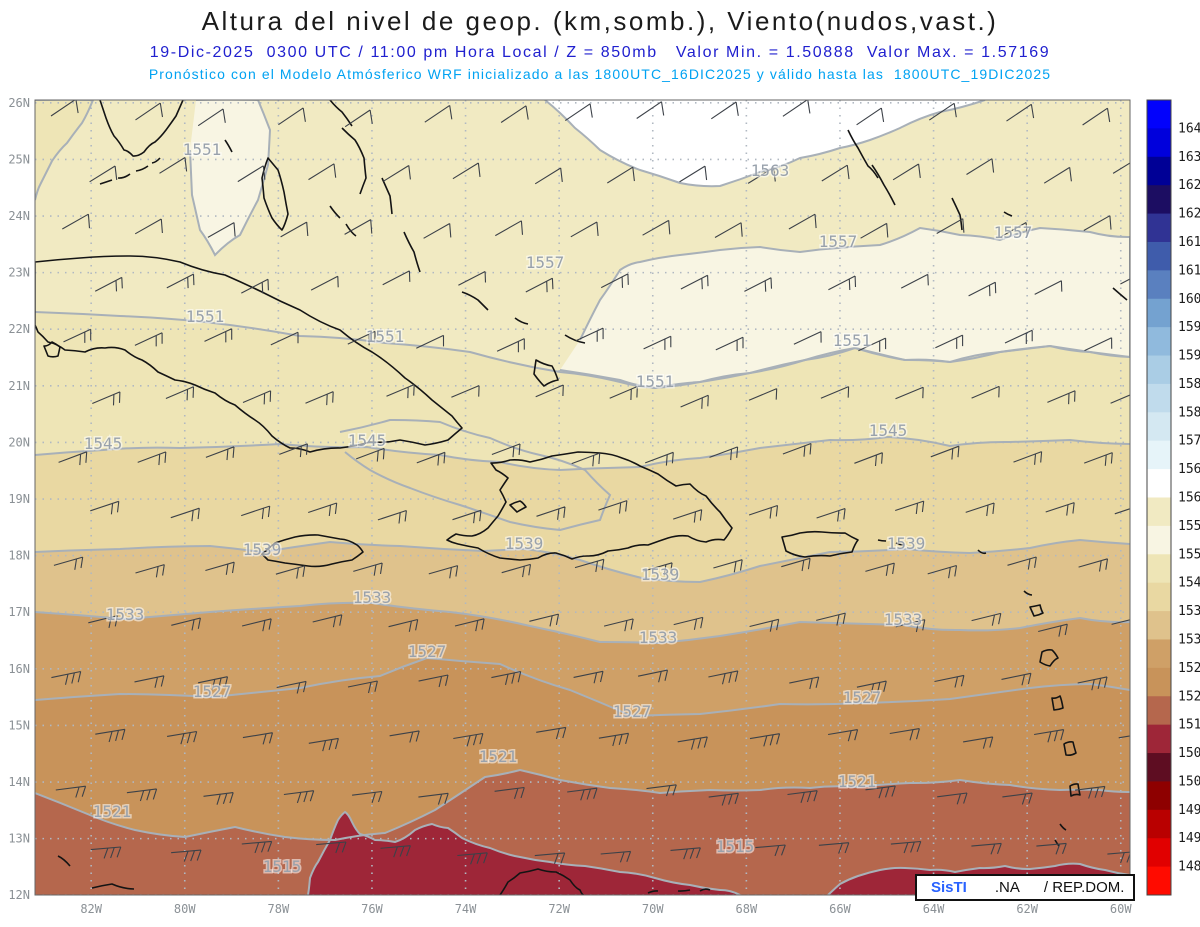 The image size is (1200, 927). I want to click on lon-tick-label: 80W, so click(185, 909).